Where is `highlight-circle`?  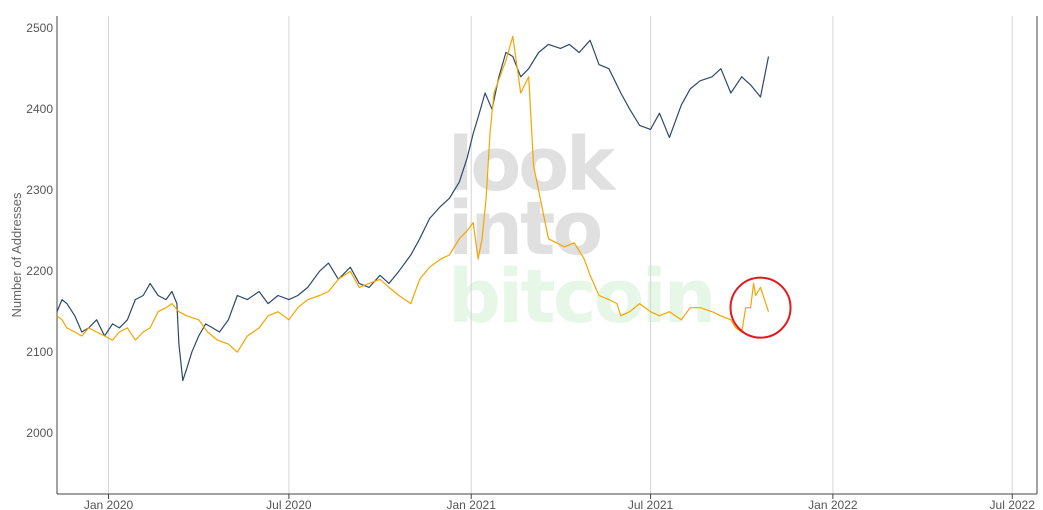 highlight-circle is located at coordinates (760, 307).